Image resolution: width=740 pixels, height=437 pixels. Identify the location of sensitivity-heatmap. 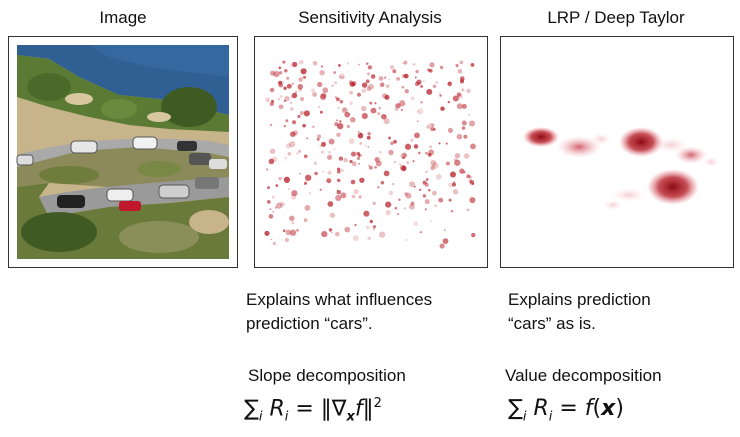
(370, 154).